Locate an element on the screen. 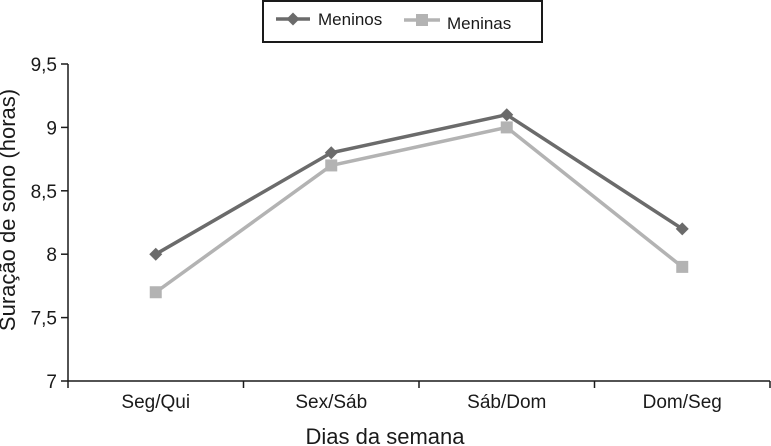 Image resolution: width=771 pixels, height=446 pixels. y-tick-label: 8 is located at coordinates (51, 255).